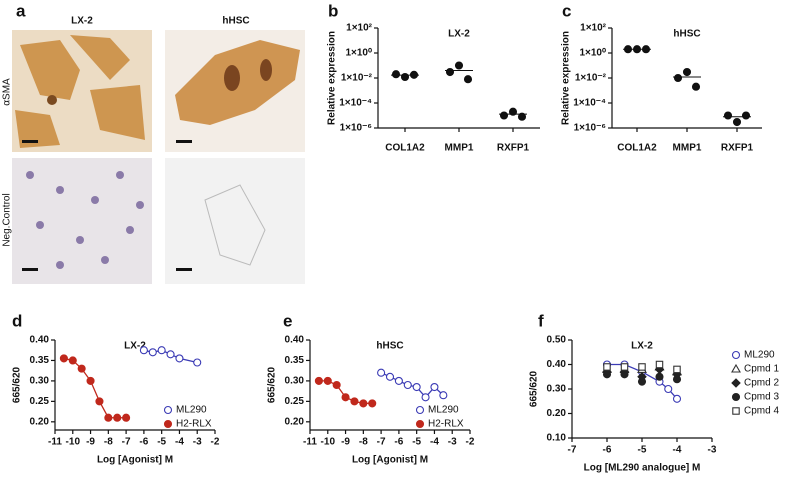  Describe the element at coordinates (295, 381) in the screenshot. I see `y-tick-label: 0.30` at that location.